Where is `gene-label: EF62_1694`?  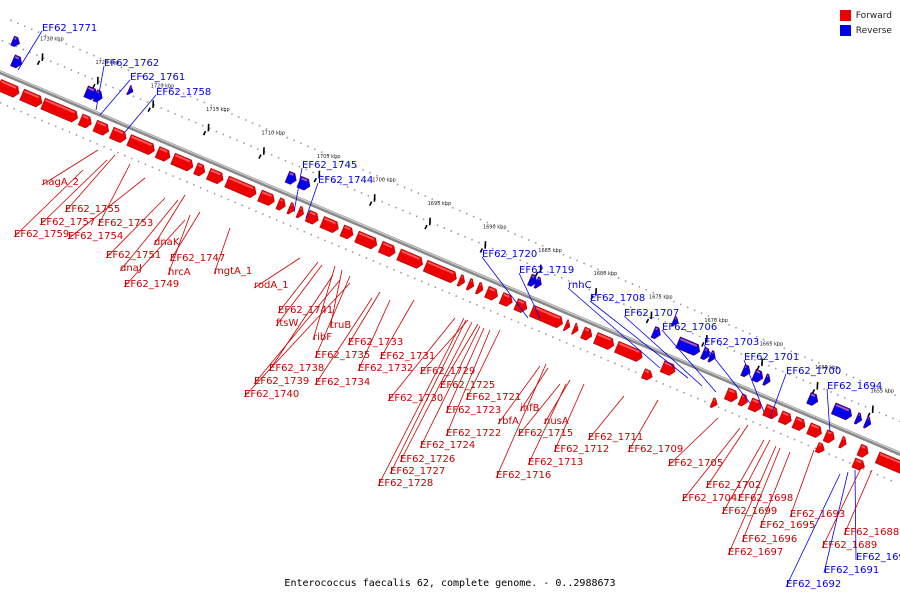 gene-label: EF62_1694 is located at coordinates (854, 386).